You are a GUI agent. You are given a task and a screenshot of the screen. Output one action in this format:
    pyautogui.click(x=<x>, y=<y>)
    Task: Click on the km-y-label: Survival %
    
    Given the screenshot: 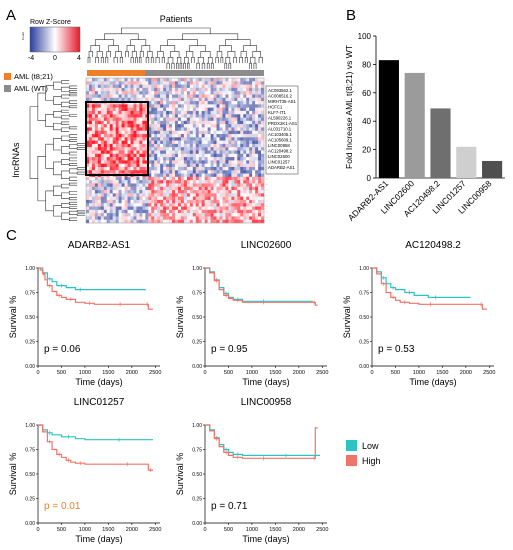 What is the action you would take?
    pyautogui.click(x=180, y=317)
    